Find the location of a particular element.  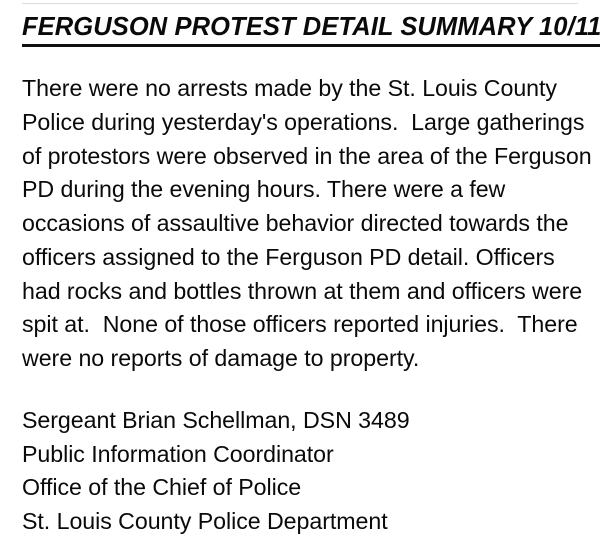

signature-role: Public Information Coordinator is located at coordinates (178, 453).